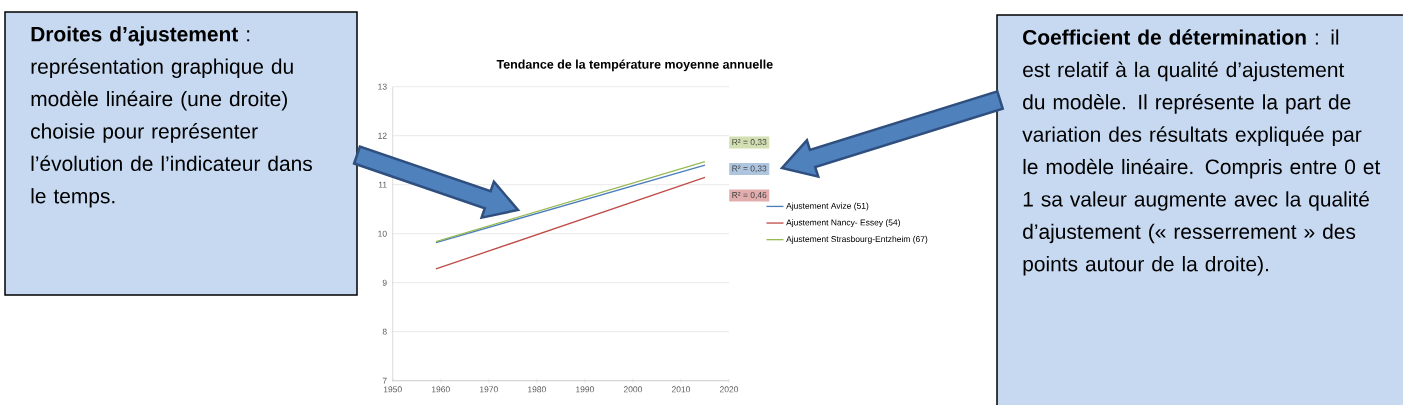 The image size is (1403, 405). I want to click on legend-label: Ajustement Avize (51), so click(827, 206).